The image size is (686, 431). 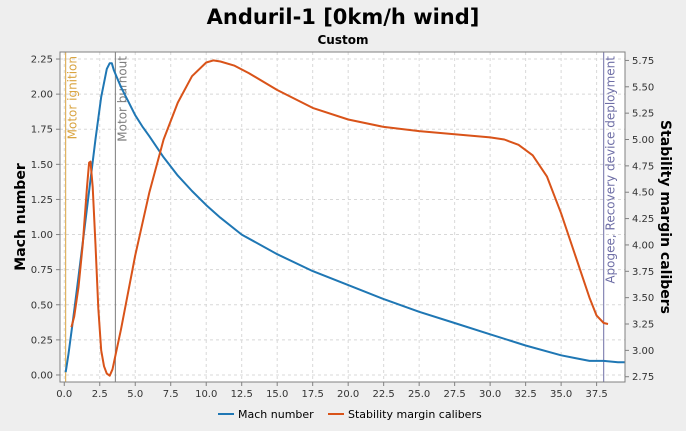 I want to click on x-tick-label: 10.0, so click(x=206, y=394).